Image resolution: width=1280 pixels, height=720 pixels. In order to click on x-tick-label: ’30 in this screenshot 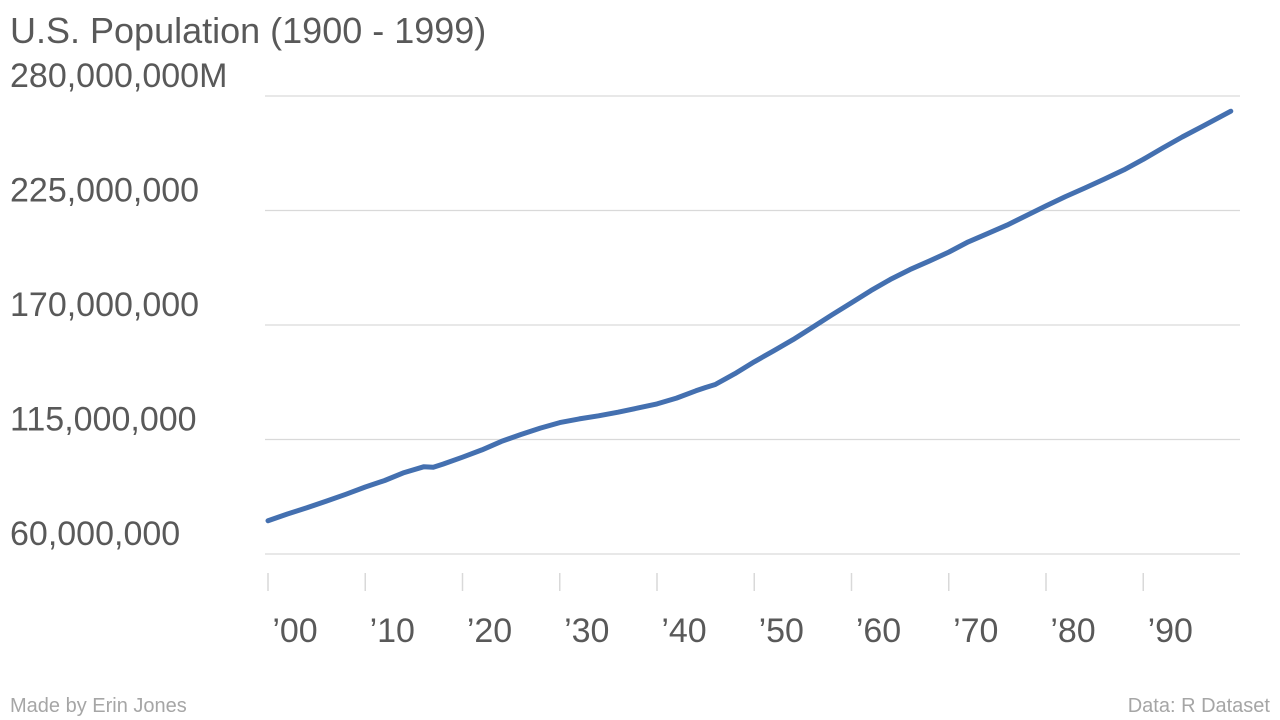, I will do `click(586, 631)`.